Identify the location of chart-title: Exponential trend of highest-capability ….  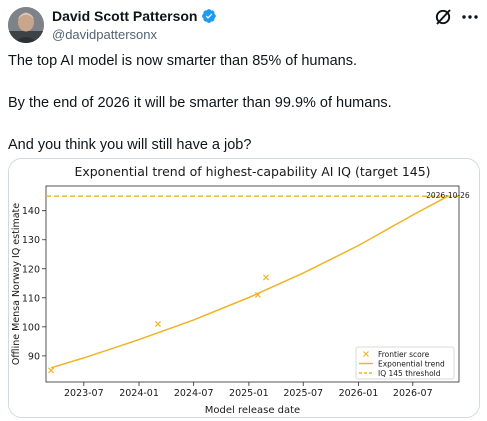
(252, 171).